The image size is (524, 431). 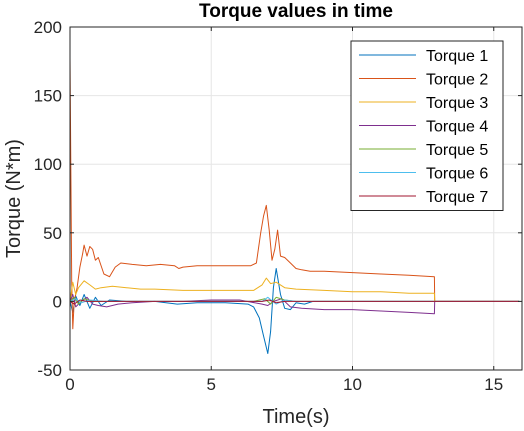 What do you see at coordinates (57, 301) in the screenshot?
I see `y-tick-label: 0` at bounding box center [57, 301].